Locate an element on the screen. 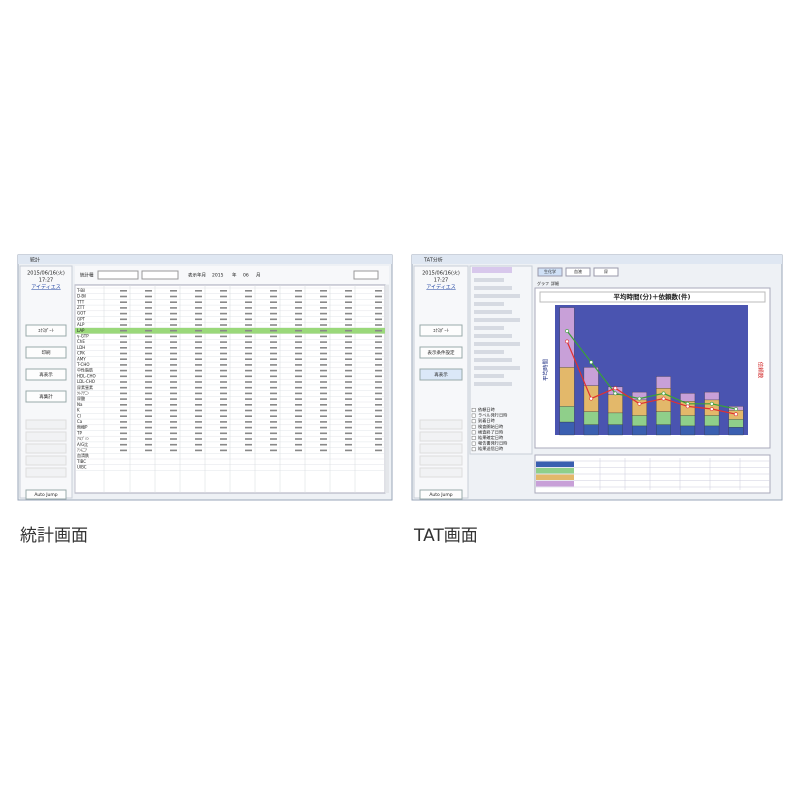  toolbar-label: 生化学 is located at coordinates (550, 271).